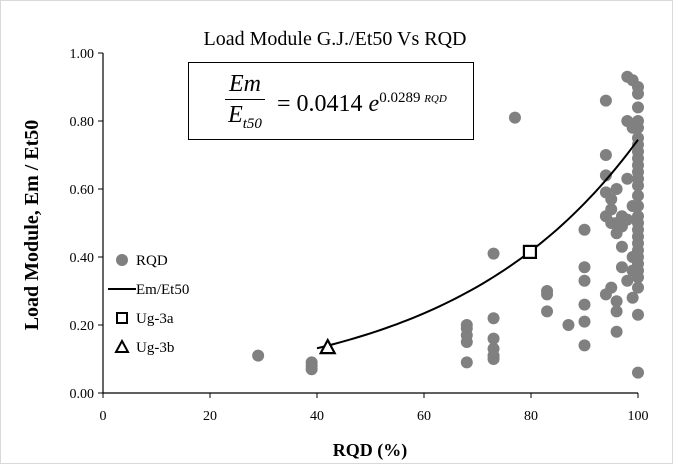  What do you see at coordinates (374, 103) in the screenshot?
I see `equation-exp-base: e` at bounding box center [374, 103].